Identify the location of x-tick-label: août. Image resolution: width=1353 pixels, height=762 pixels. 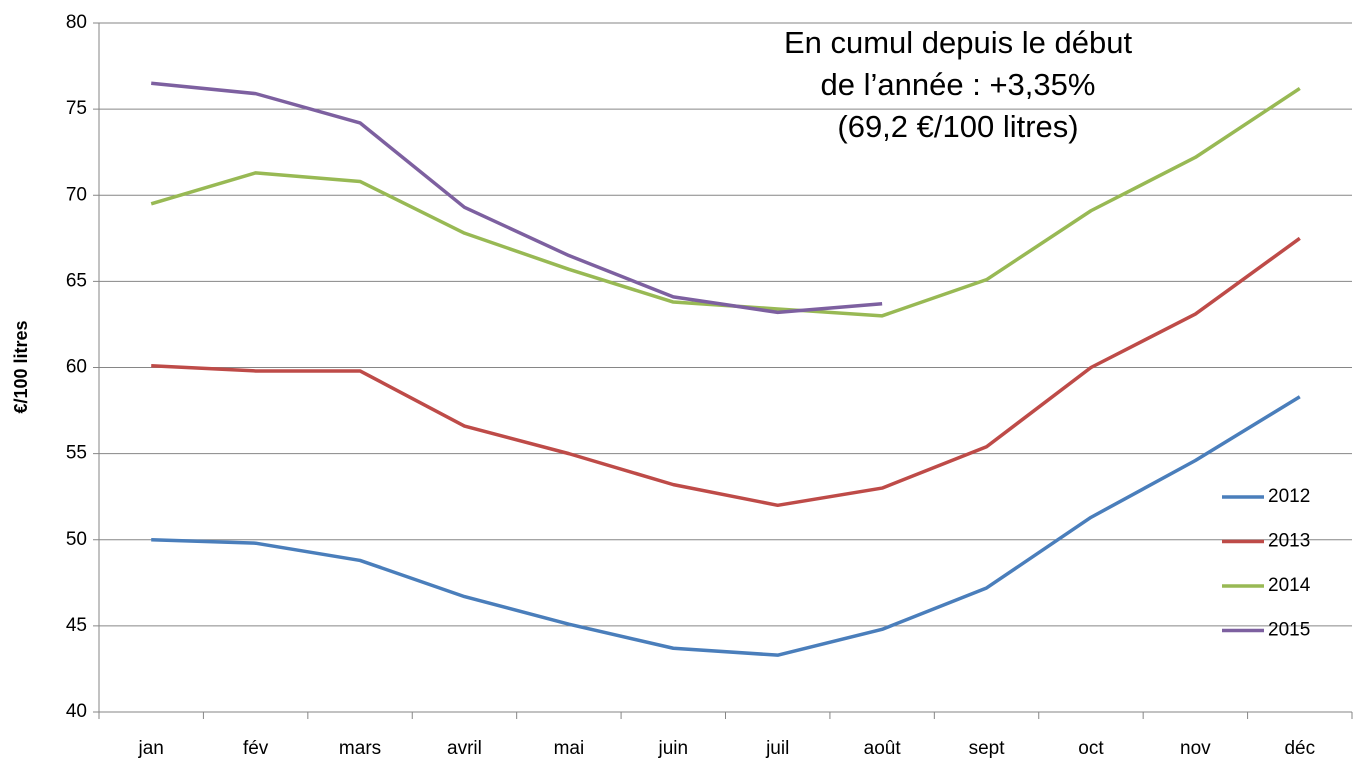
(883, 748).